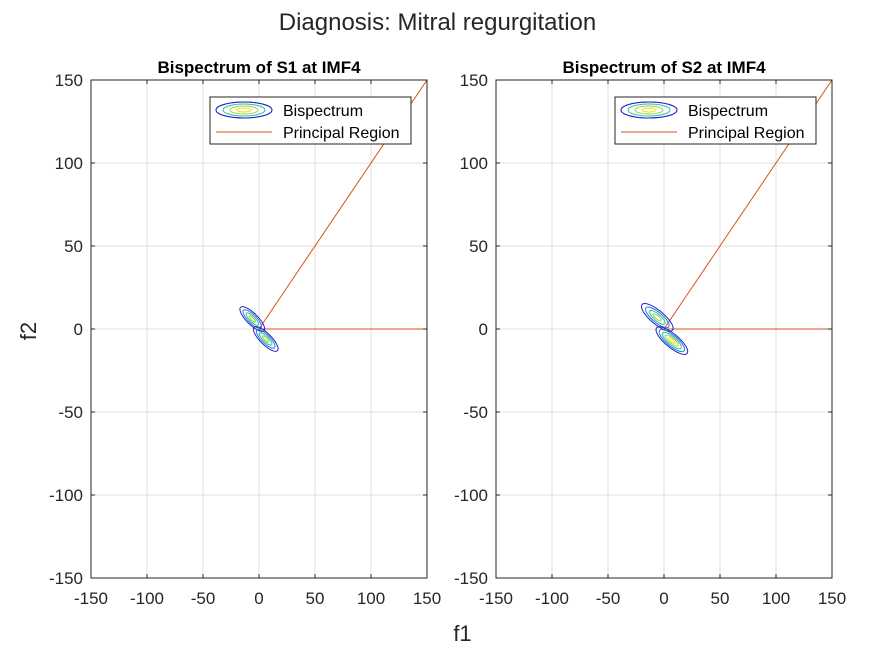 This screenshot has height=656, width=875. I want to click on plot-content, so click(333, 216).